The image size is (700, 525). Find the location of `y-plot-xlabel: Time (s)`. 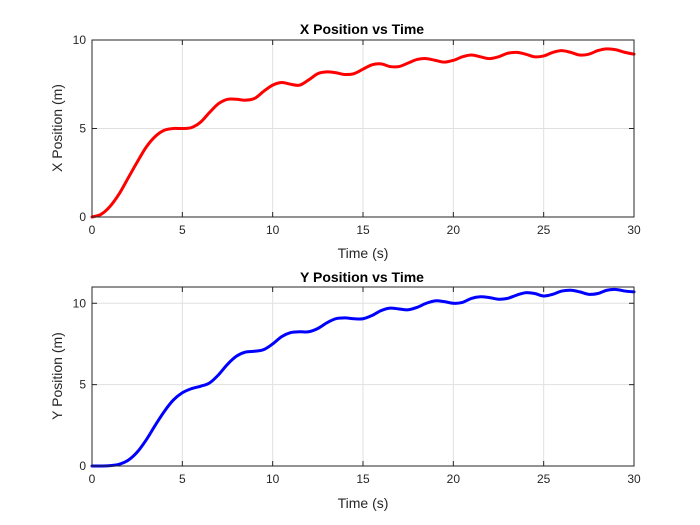

y-plot-xlabel: Time (s) is located at coordinates (363, 503).